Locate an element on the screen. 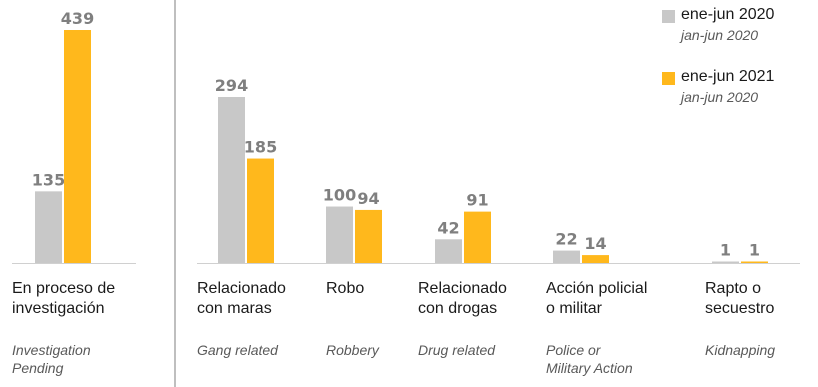  bar-2021-cat4 is located at coordinates (595, 259).